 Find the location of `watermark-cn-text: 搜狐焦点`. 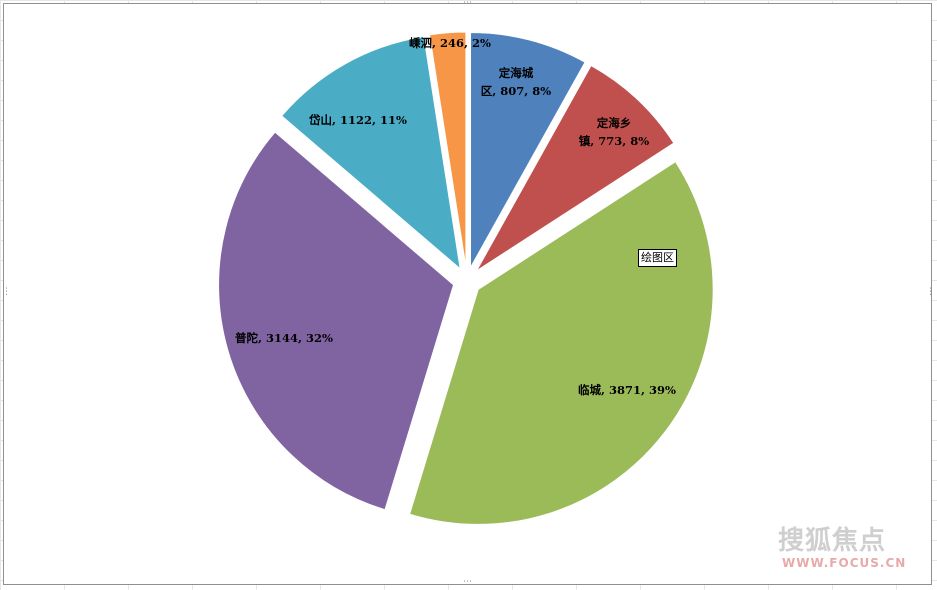

watermark-cn-text: 搜狐焦点 is located at coordinates (832, 541).